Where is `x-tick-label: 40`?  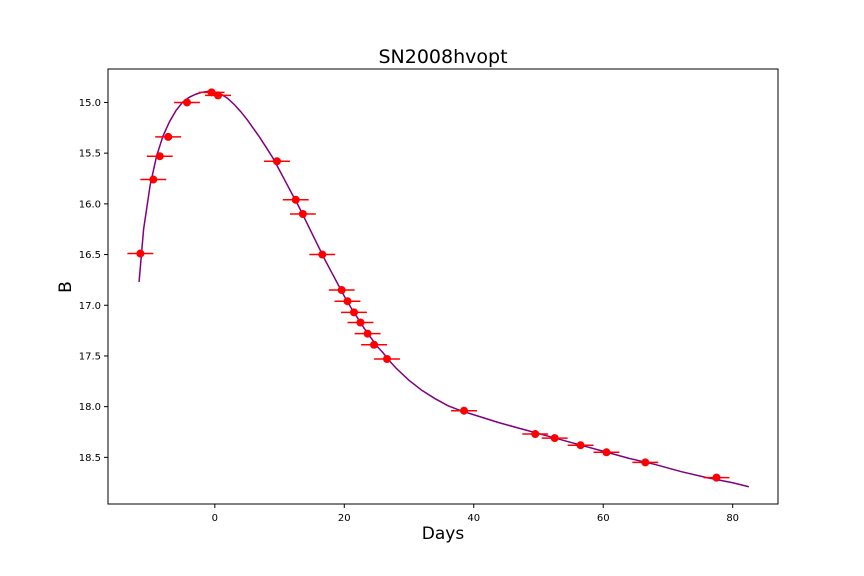 x-tick-label: 40 is located at coordinates (473, 518).